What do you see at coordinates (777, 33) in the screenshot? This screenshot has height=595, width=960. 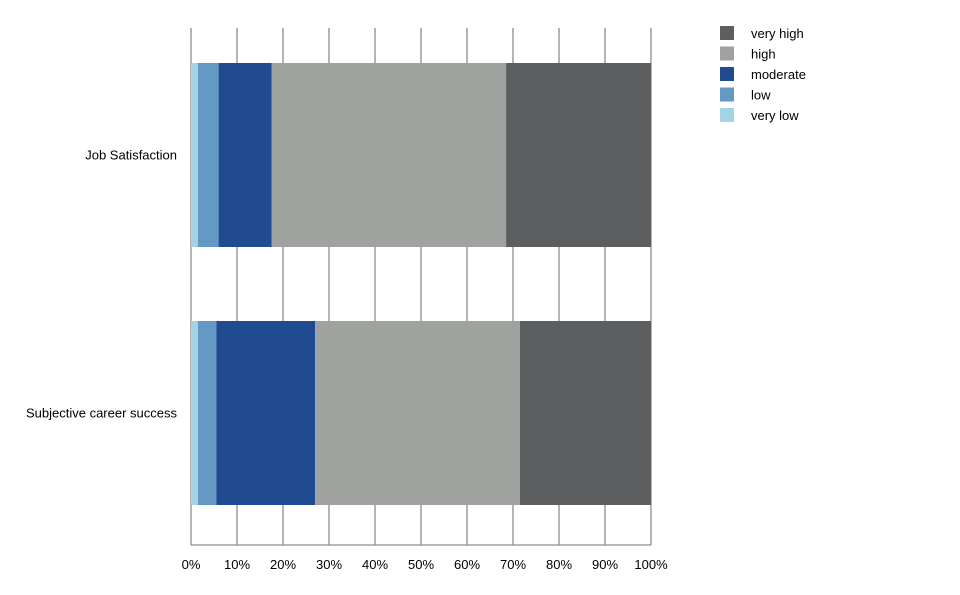 I see `legend-label-very-high: very high` at bounding box center [777, 33].